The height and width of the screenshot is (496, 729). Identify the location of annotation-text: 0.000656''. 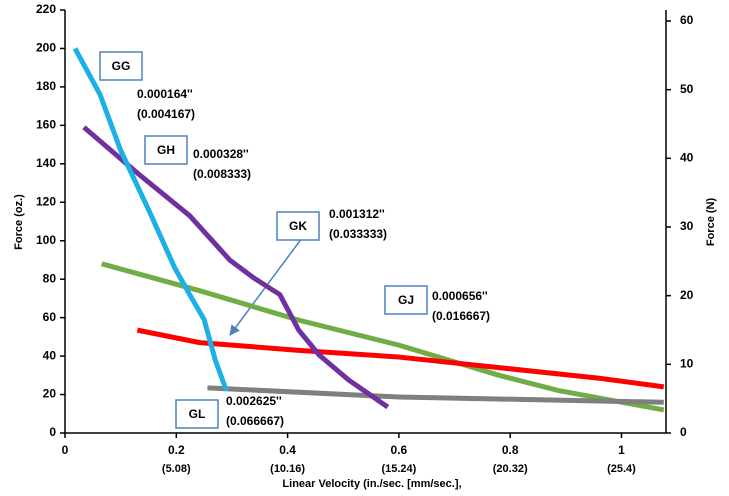
(460, 296).